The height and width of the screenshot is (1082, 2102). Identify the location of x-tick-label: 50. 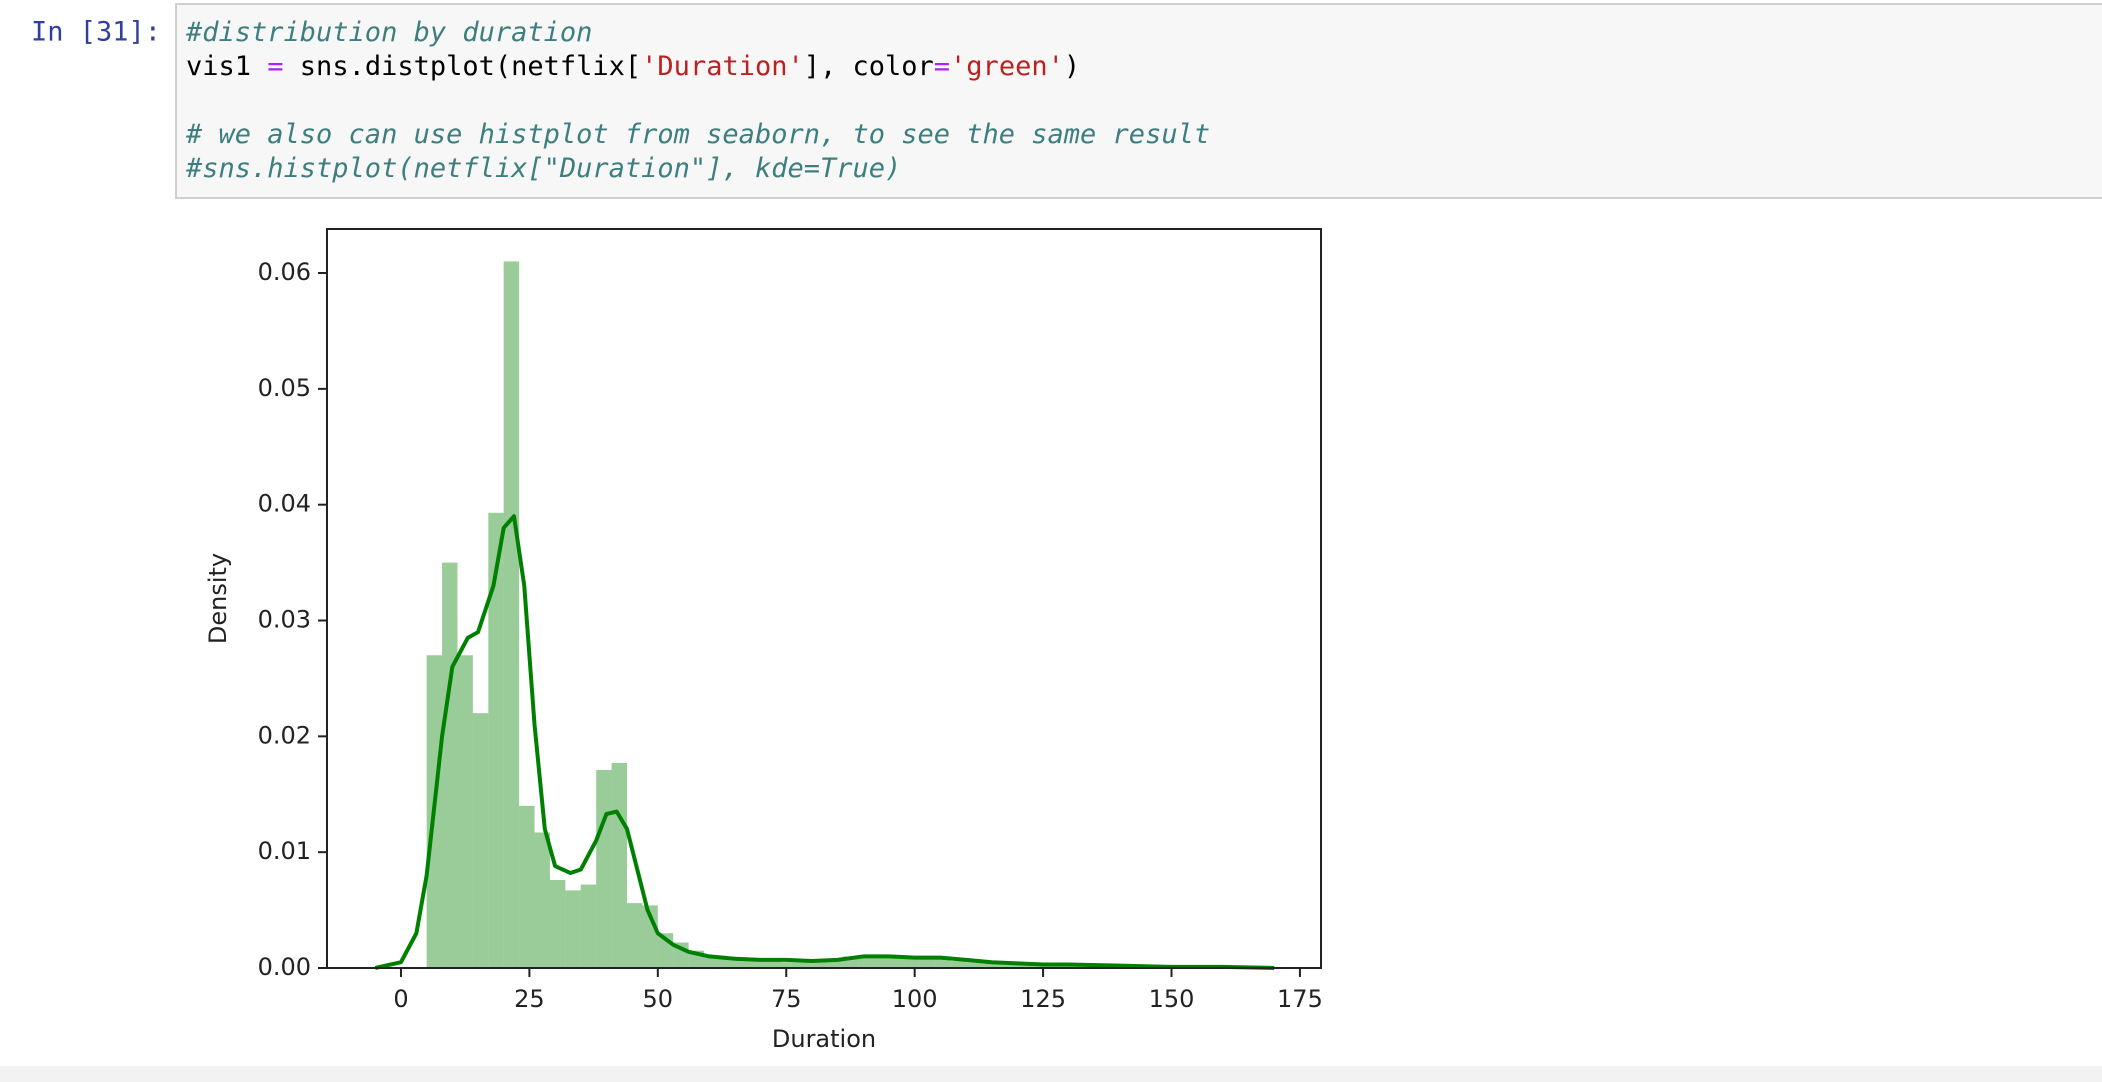
(658, 999).